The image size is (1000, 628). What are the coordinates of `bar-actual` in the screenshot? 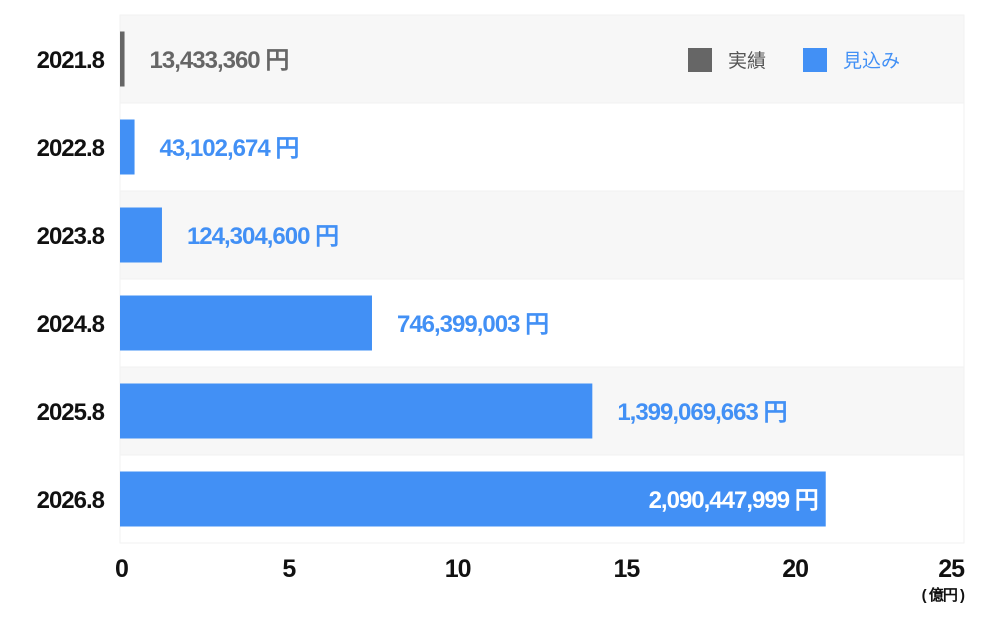 It's located at (122, 59).